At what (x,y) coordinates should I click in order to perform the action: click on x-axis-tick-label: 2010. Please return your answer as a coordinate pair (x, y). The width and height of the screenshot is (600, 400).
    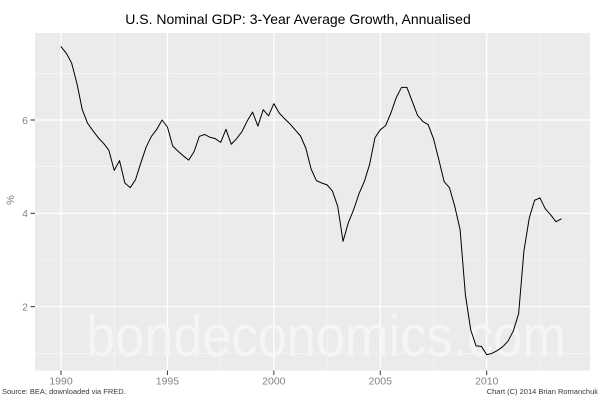
    Looking at the image, I should click on (487, 382).